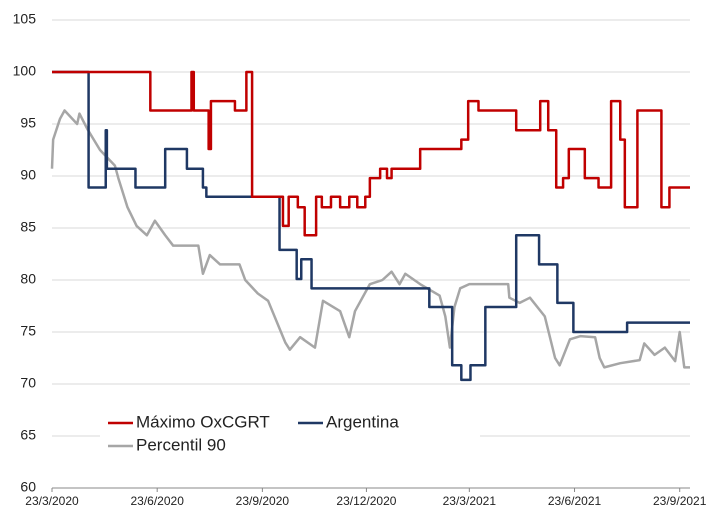 This screenshot has height=511, width=710. Describe the element at coordinates (28, 383) in the screenshot. I see `y-tick-label: 70` at that location.